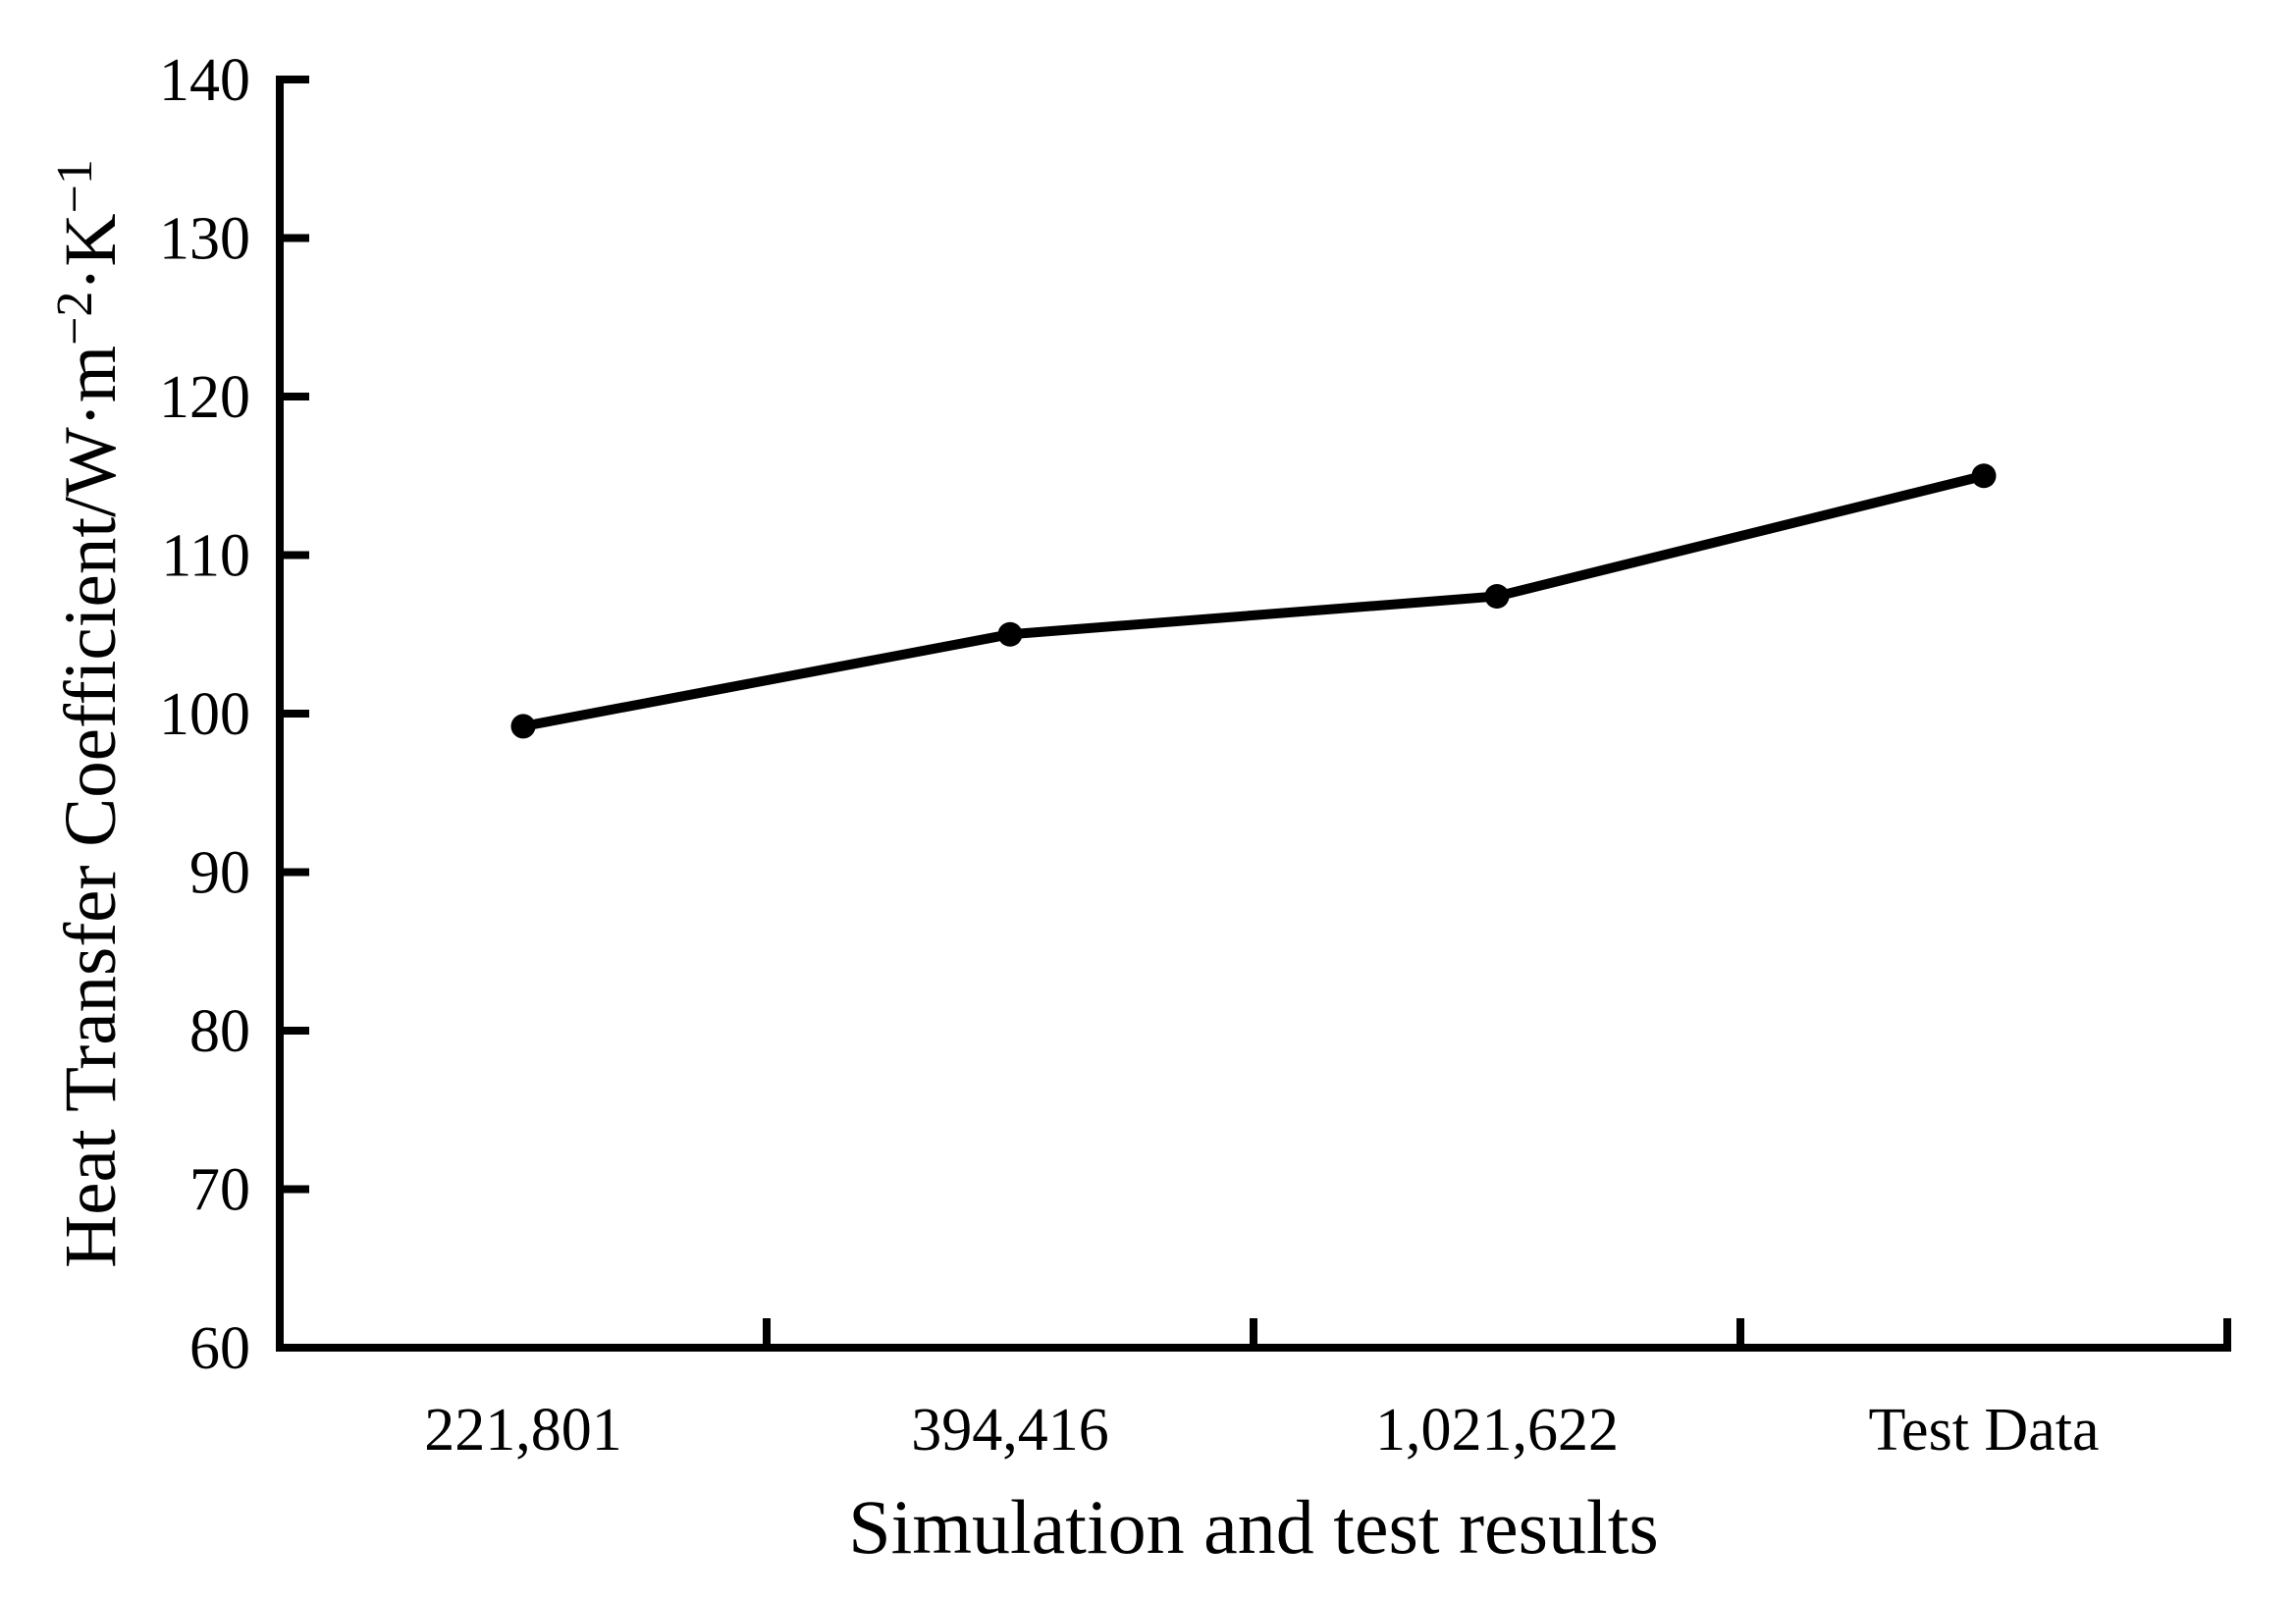  What do you see at coordinates (204, 398) in the screenshot?
I see `y-tick-label: 120` at bounding box center [204, 398].